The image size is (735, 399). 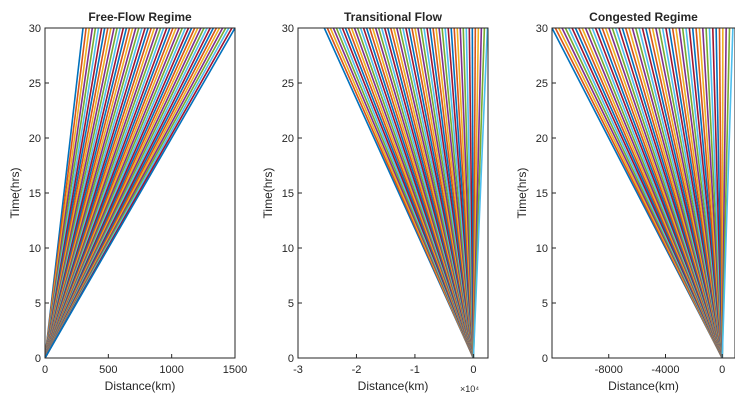 What do you see at coordinates (643, 17) in the screenshot?
I see `chart-title: Congested Regime` at bounding box center [643, 17].